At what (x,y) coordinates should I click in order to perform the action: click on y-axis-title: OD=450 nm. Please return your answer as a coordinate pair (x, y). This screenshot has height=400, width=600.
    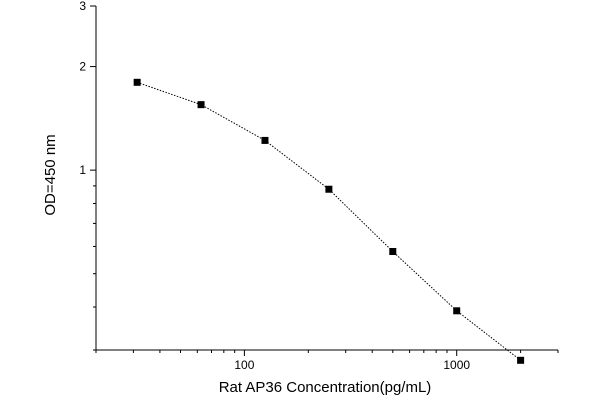
    Looking at the image, I should click on (50, 174).